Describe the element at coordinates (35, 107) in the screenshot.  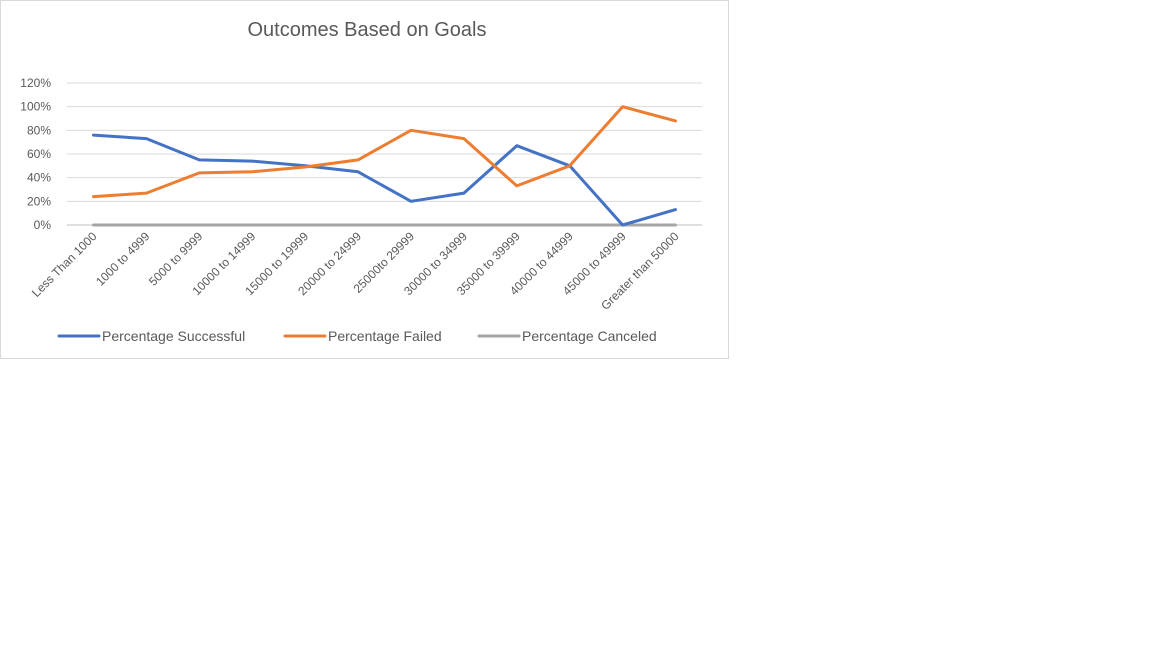
I see `y-tick-label: 100%` at that location.